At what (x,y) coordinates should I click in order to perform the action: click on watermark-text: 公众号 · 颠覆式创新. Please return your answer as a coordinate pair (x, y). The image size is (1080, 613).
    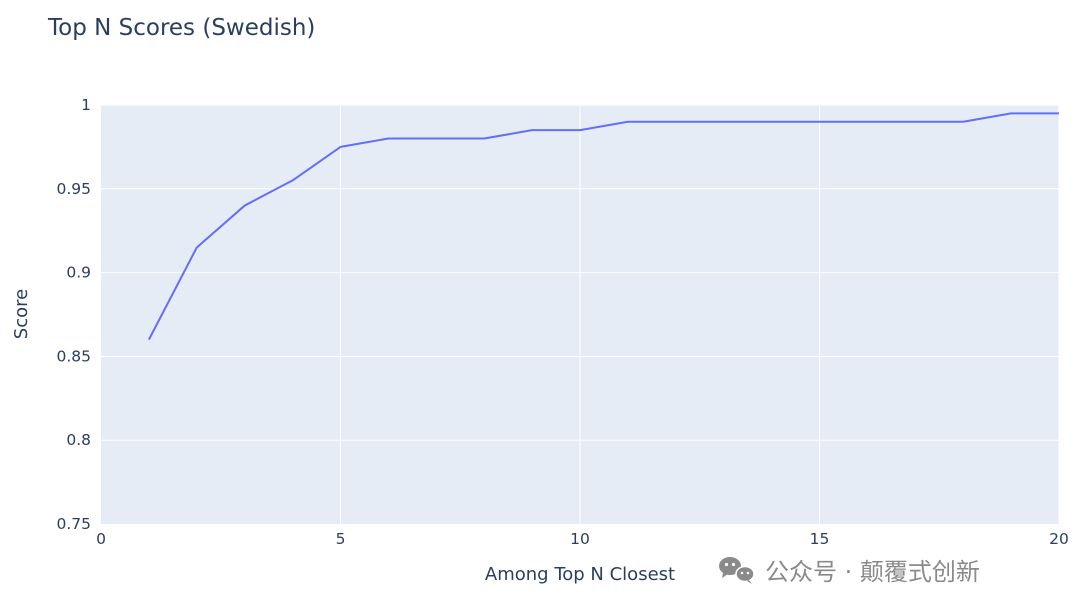
    Looking at the image, I should click on (872, 572).